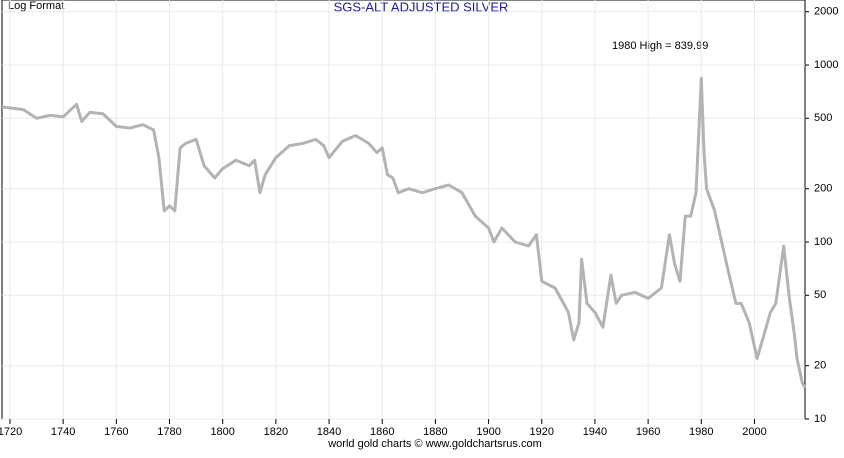 The width and height of the screenshot is (844, 458). I want to click on x-tick-label: 1940, so click(595, 432).